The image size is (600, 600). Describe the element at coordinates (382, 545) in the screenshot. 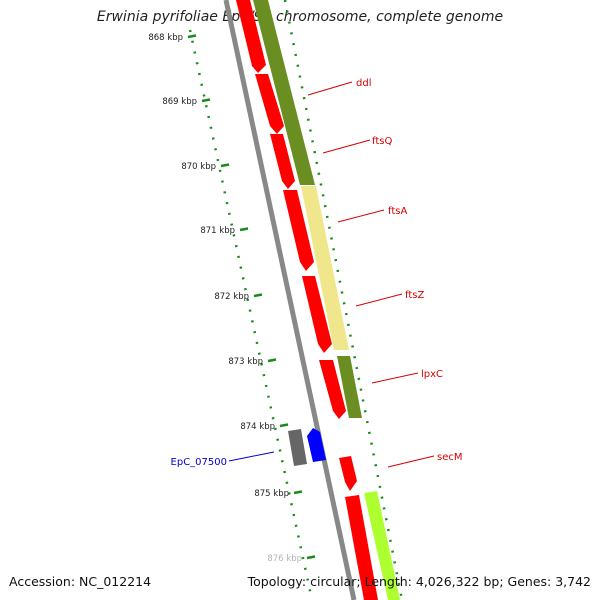

I see `feature-band-lime` at that location.